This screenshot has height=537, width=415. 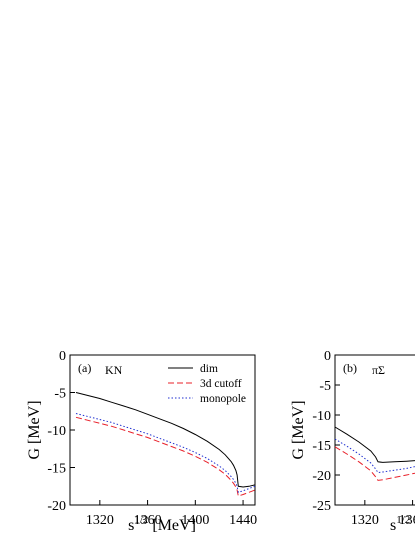 I want to click on panel-b-xlabel: s1/2, so click(x=400, y=524).